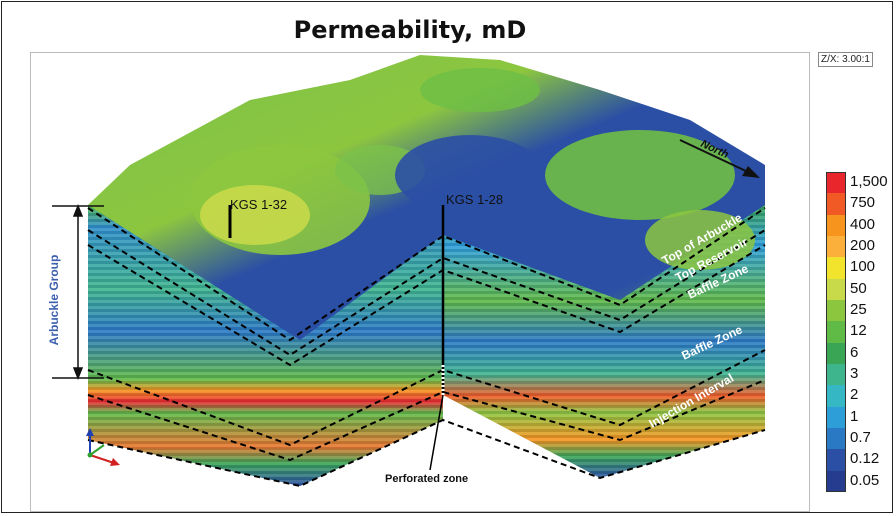 The image size is (896, 516). Describe the element at coordinates (858, 331) in the screenshot. I see `legend-label: 12` at that location.